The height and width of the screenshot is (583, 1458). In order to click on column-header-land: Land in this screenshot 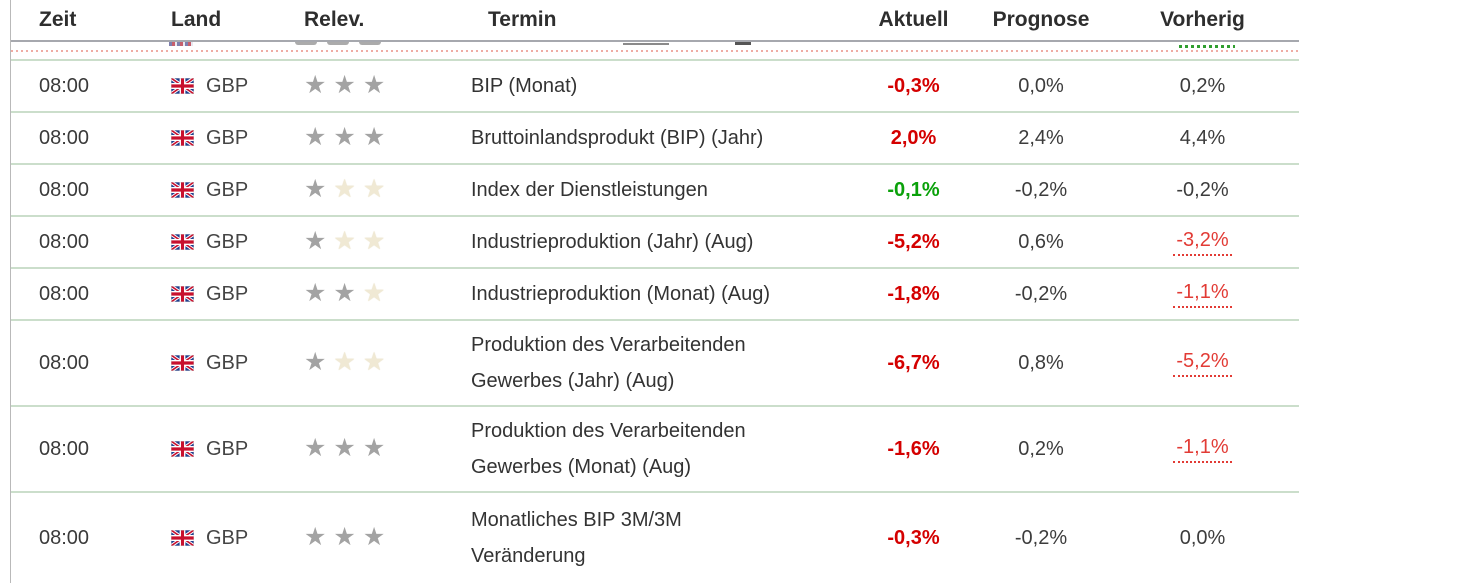, I will do `click(196, 19)`.